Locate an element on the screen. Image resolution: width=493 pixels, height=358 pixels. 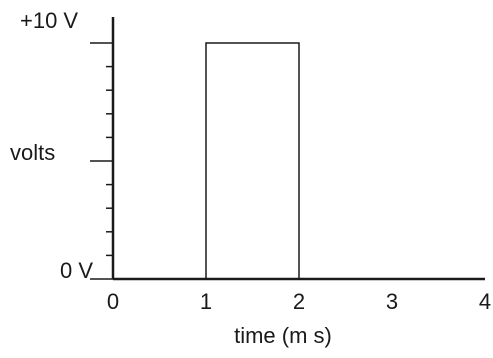
x-axis-label: time (m s) is located at coordinates (283, 335).